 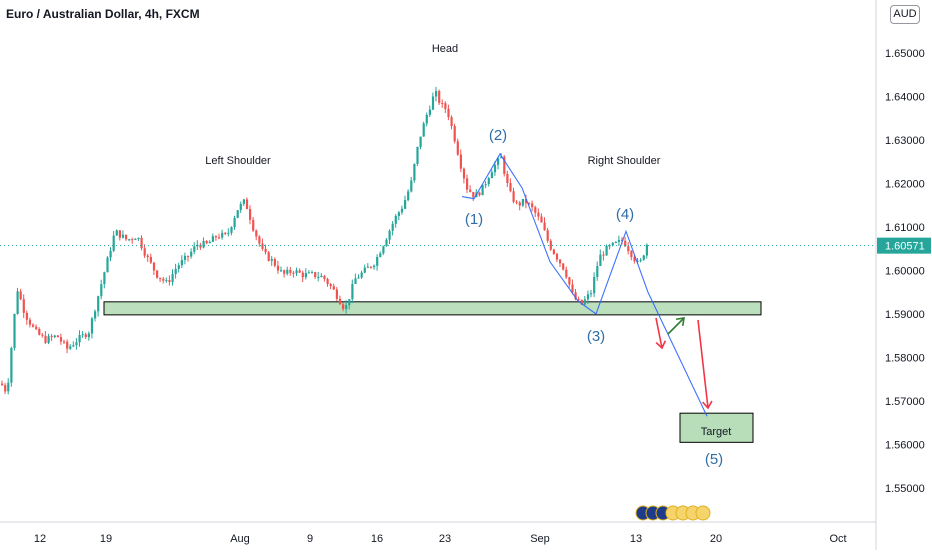 I want to click on green-arrow, so click(x=676, y=326).